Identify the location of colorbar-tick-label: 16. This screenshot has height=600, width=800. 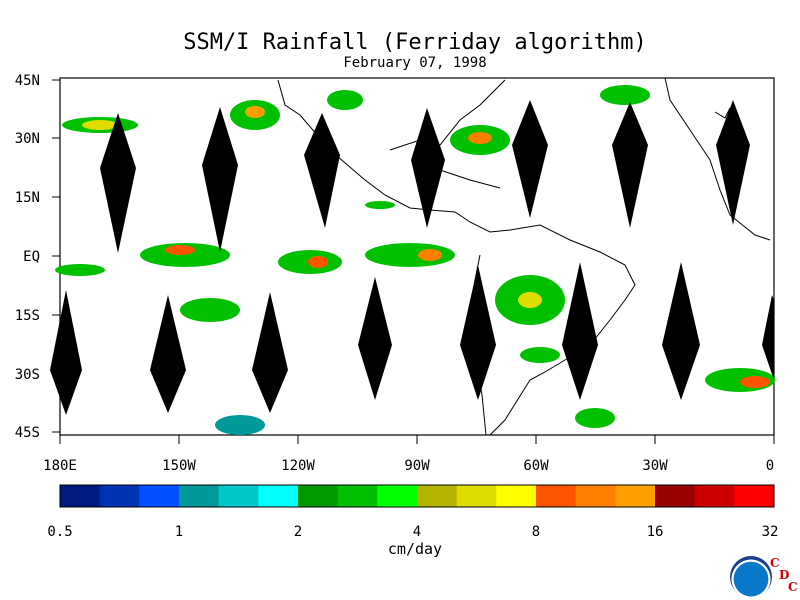
(655, 532).